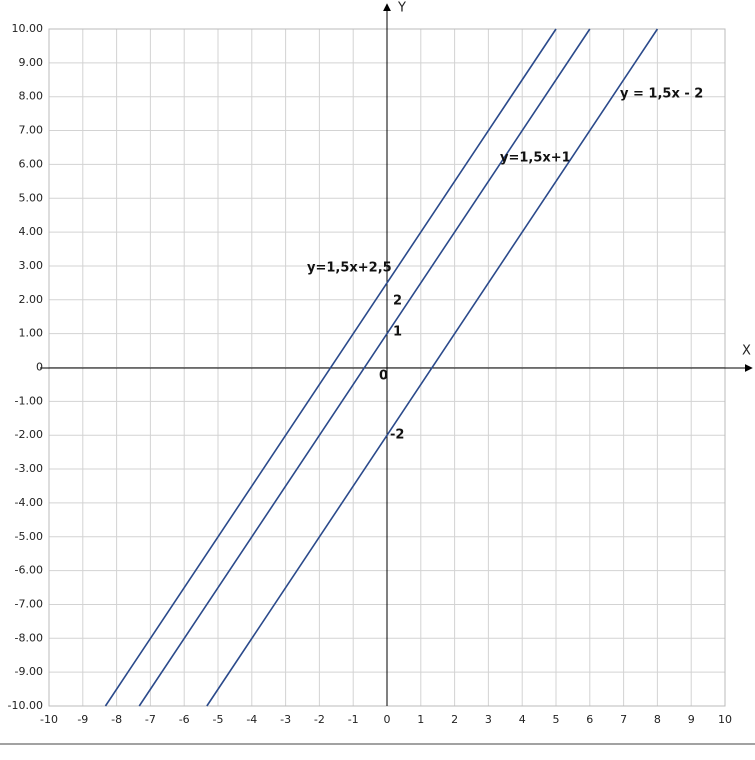 The height and width of the screenshot is (760, 755). Describe the element at coordinates (49, 719) in the screenshot. I see `x-tick-label: -10` at that location.